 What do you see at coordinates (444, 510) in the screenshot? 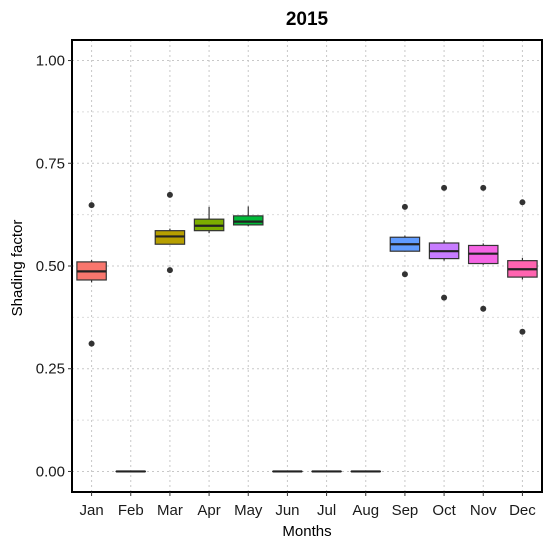
I see `x-tick-label: Oct` at bounding box center [444, 510].